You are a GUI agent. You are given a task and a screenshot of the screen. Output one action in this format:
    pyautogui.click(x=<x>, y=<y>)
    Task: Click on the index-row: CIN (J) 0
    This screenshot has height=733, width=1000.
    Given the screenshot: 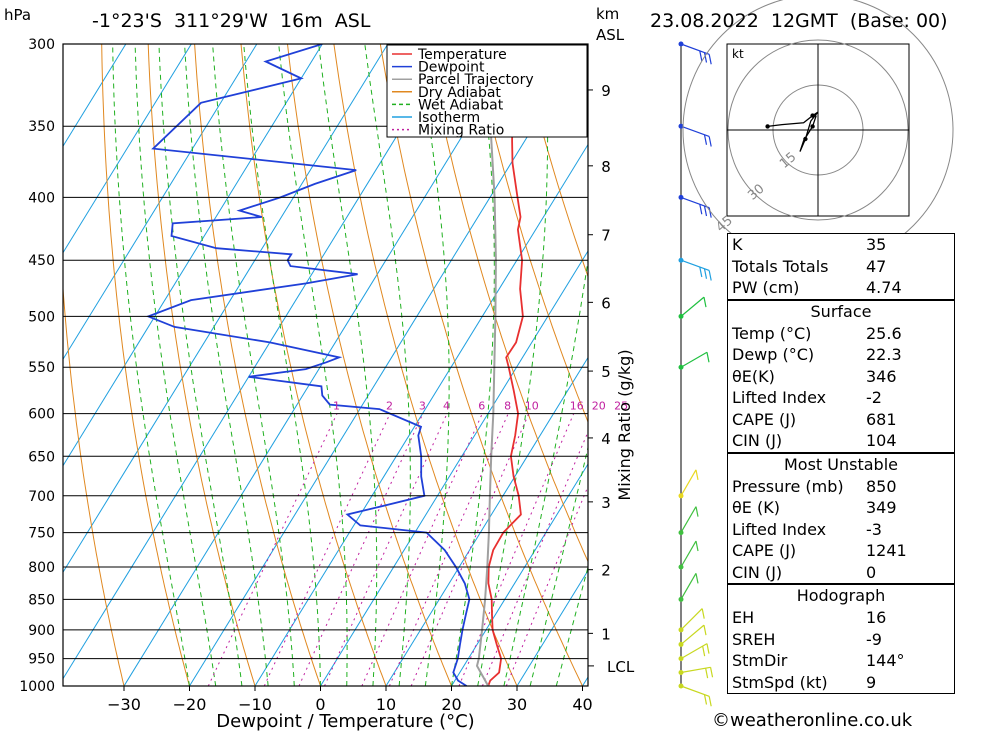 What is the action you would take?
    pyautogui.click(x=841, y=573)
    